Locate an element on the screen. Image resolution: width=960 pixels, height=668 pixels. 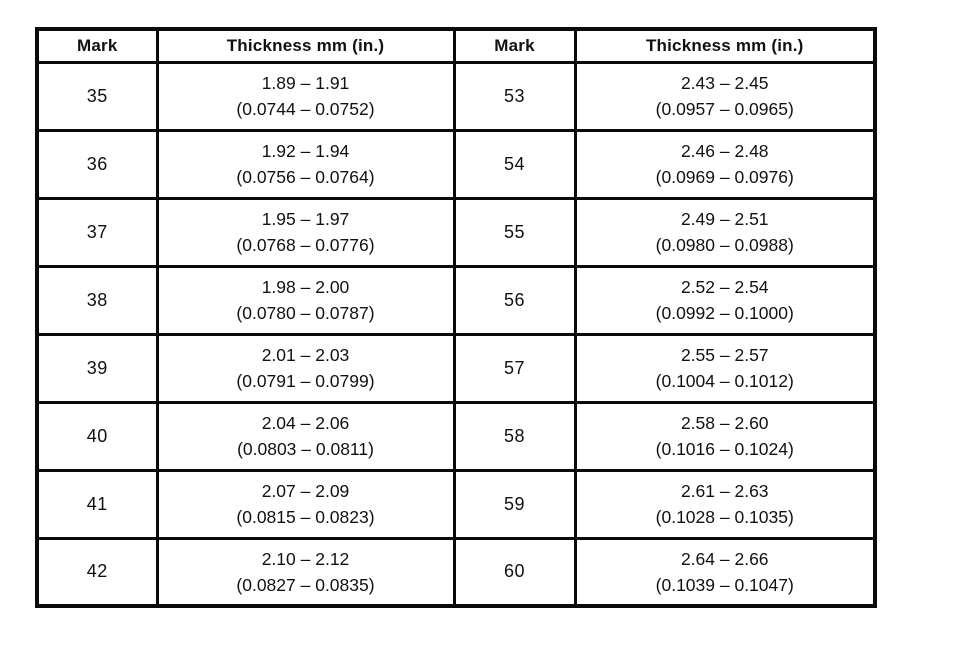
thickness-mm-value: 2.49 – 2.51 is located at coordinates (724, 219).